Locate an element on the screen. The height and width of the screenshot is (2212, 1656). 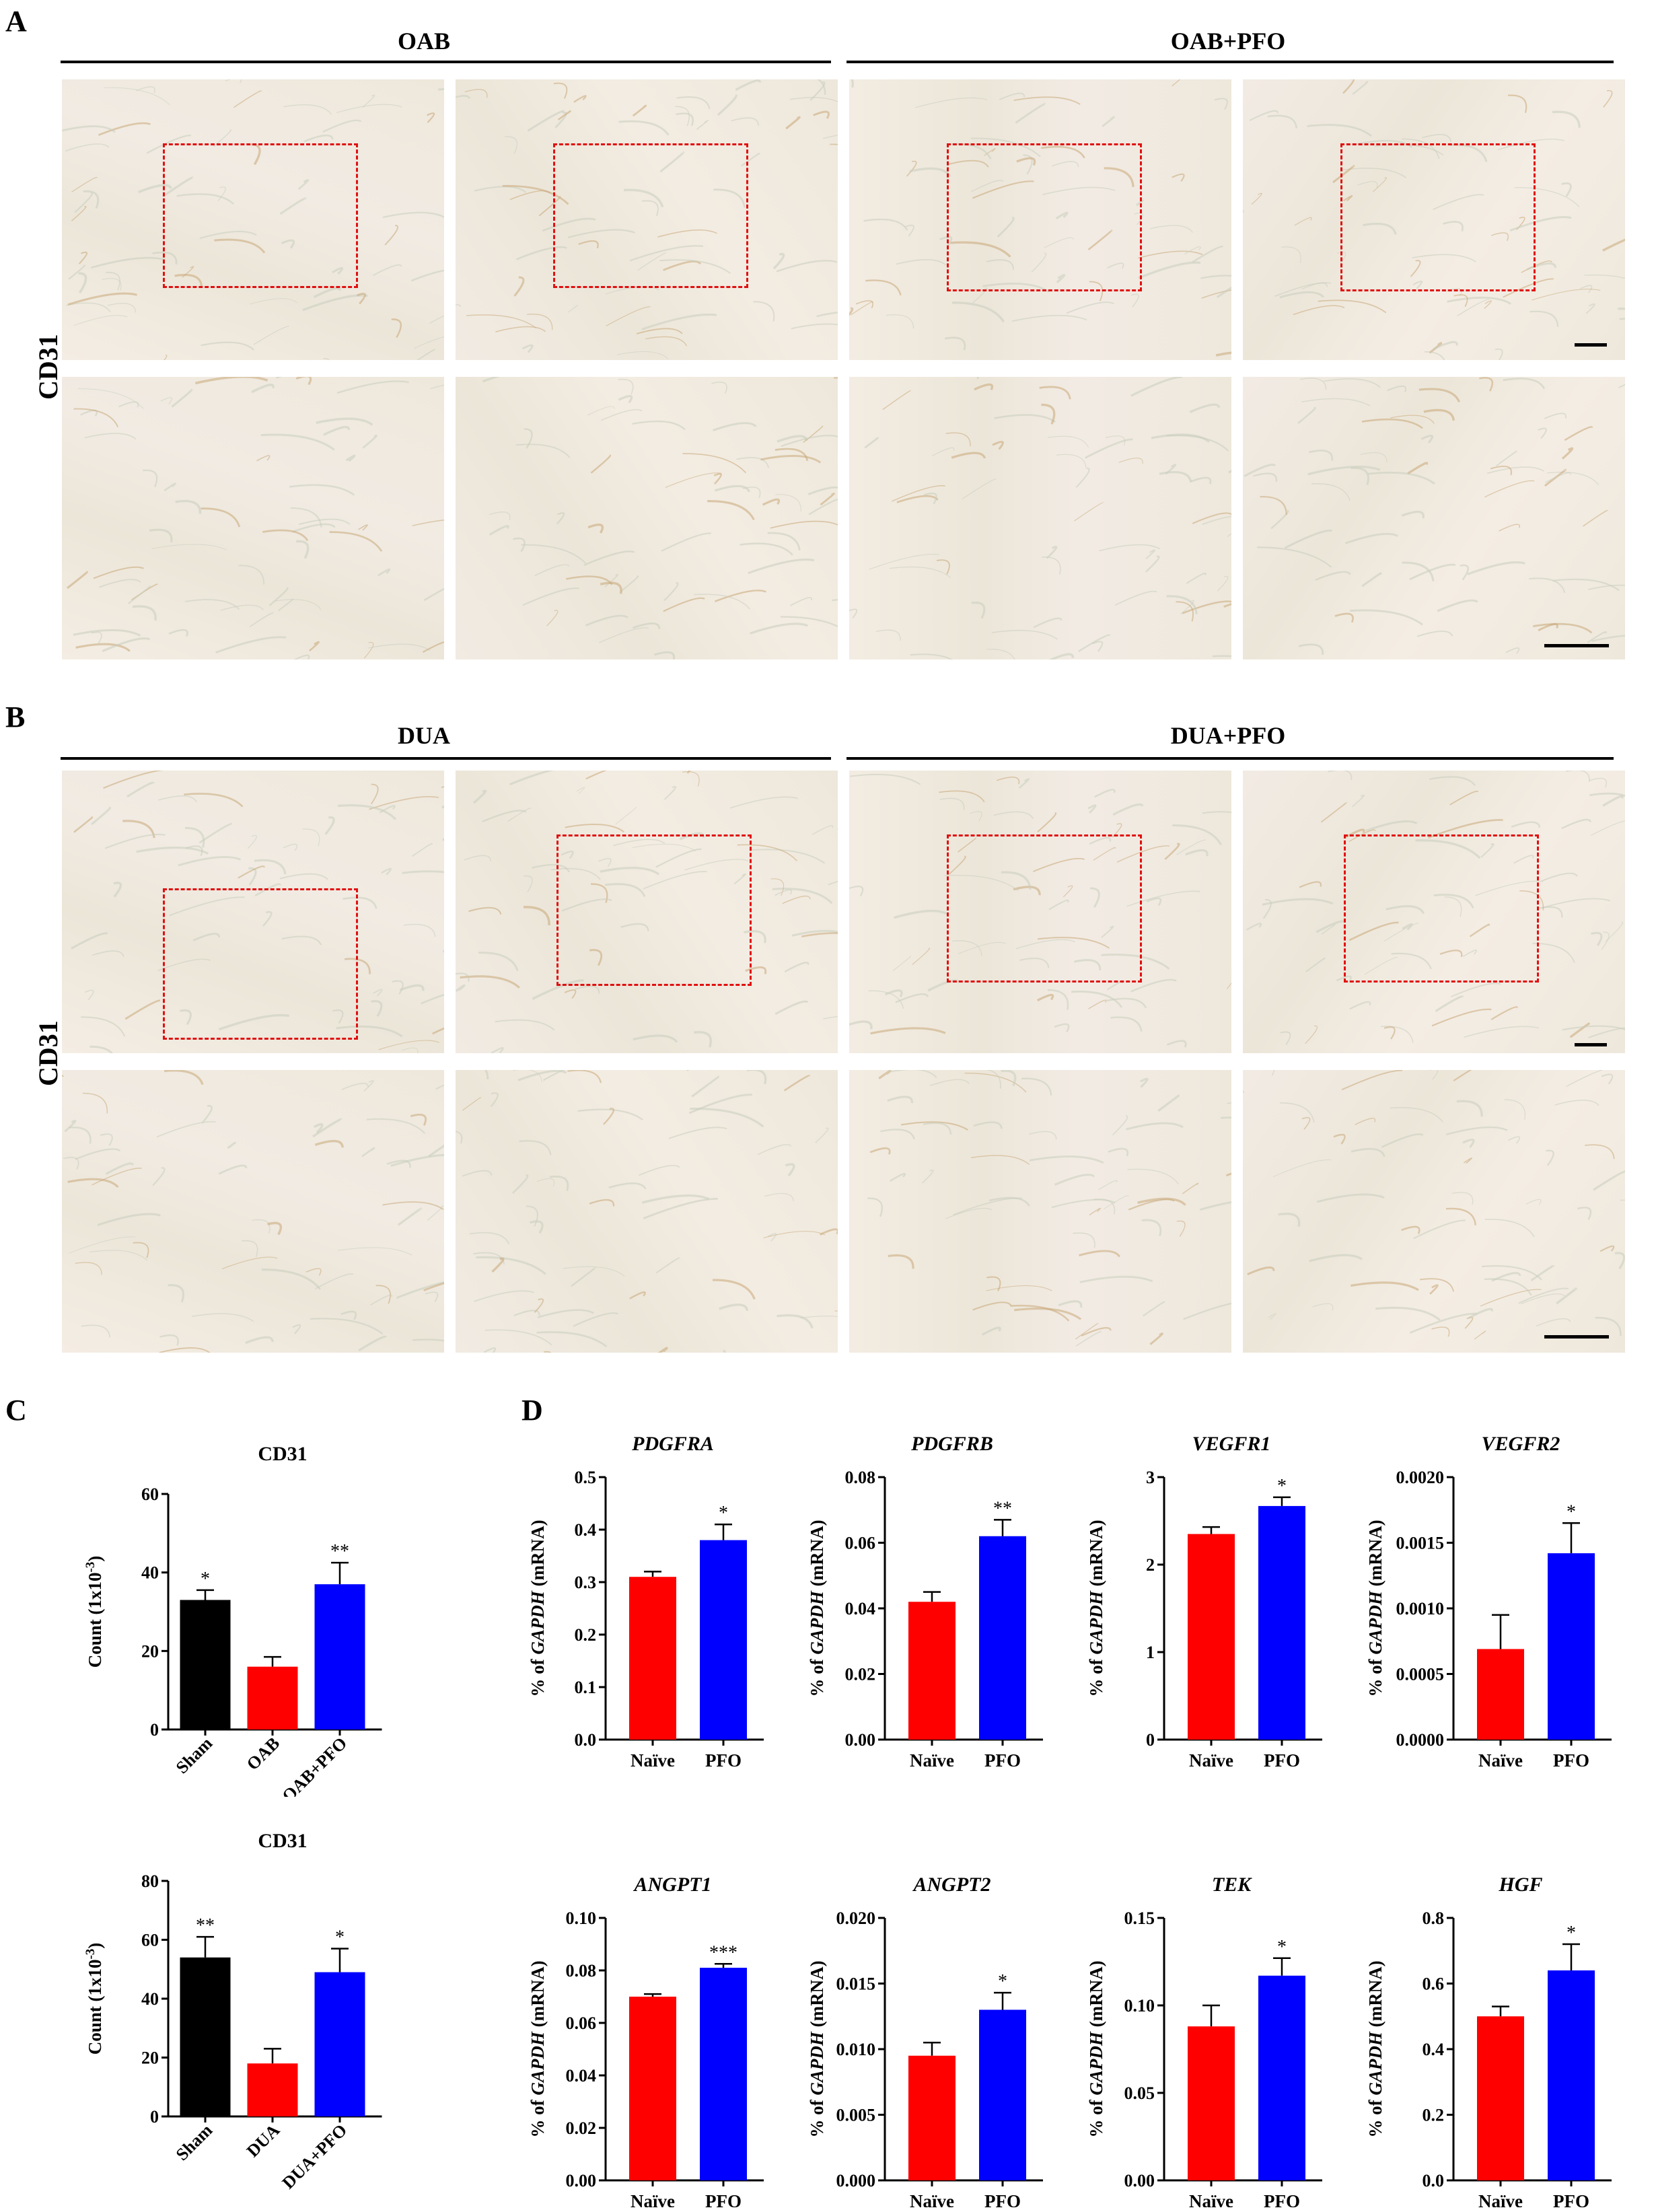
y-tick-label: 0.1 is located at coordinates (586, 1687).